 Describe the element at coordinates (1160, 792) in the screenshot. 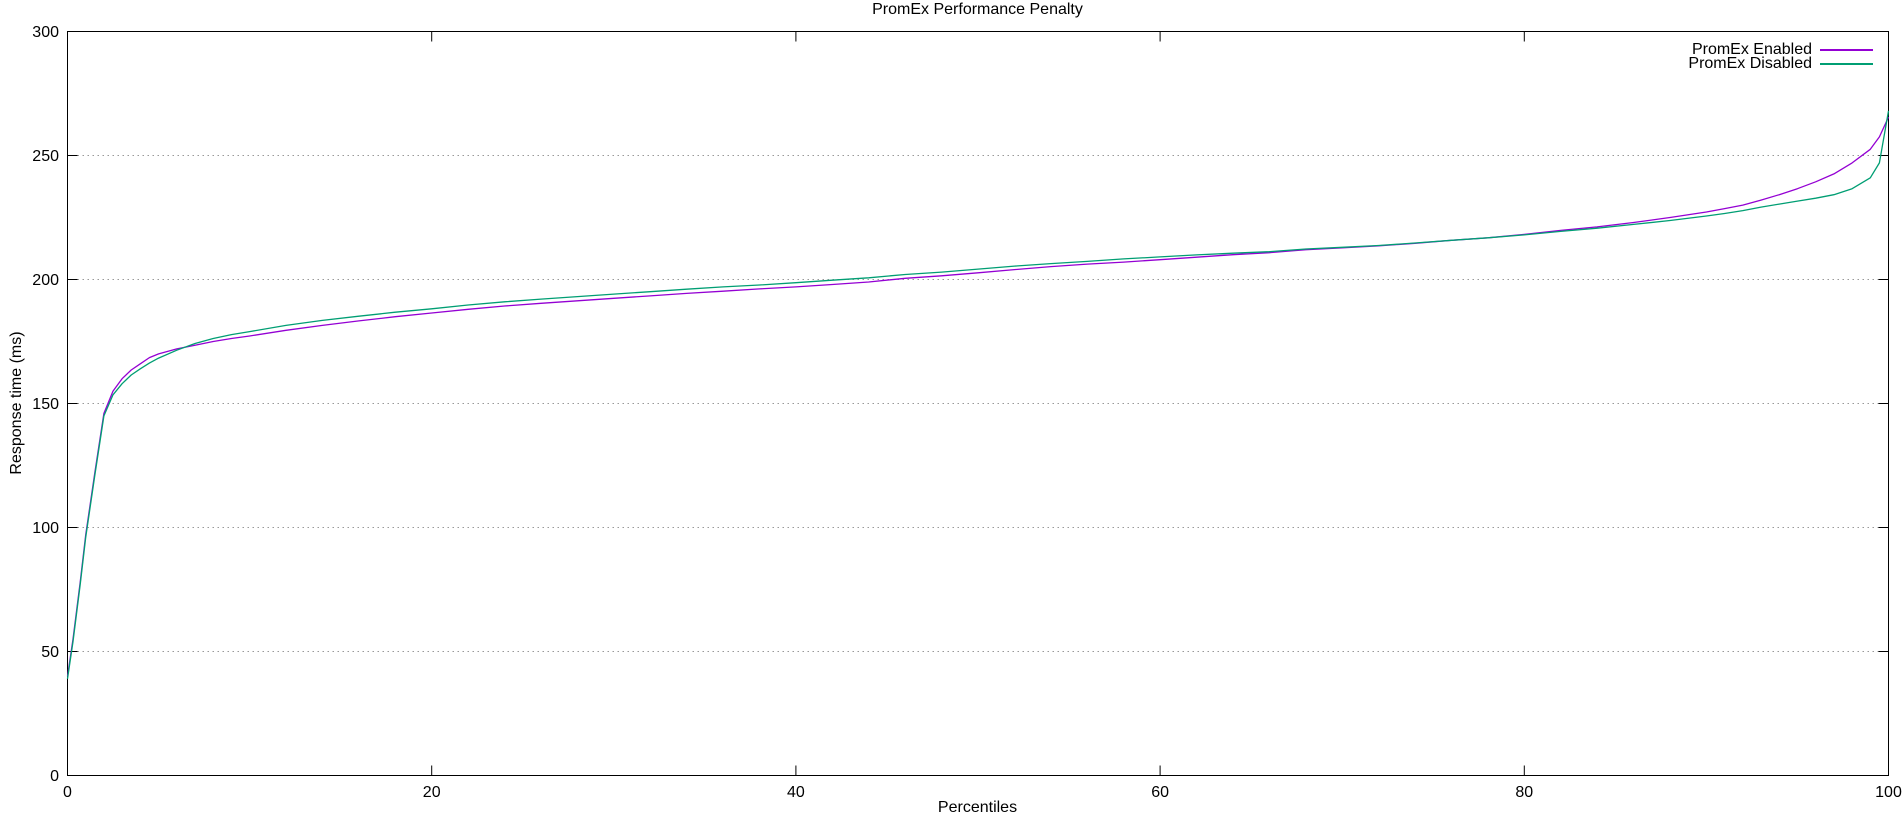

I see `x-tick-label: 60` at that location.